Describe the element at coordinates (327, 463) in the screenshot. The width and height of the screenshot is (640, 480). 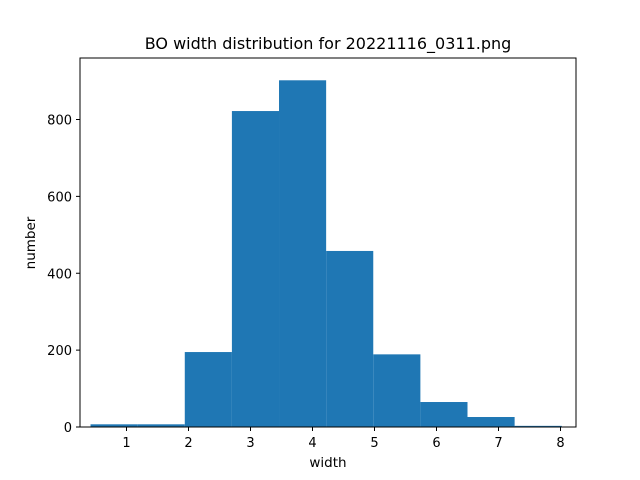
I see `x-axis-label: width` at that location.